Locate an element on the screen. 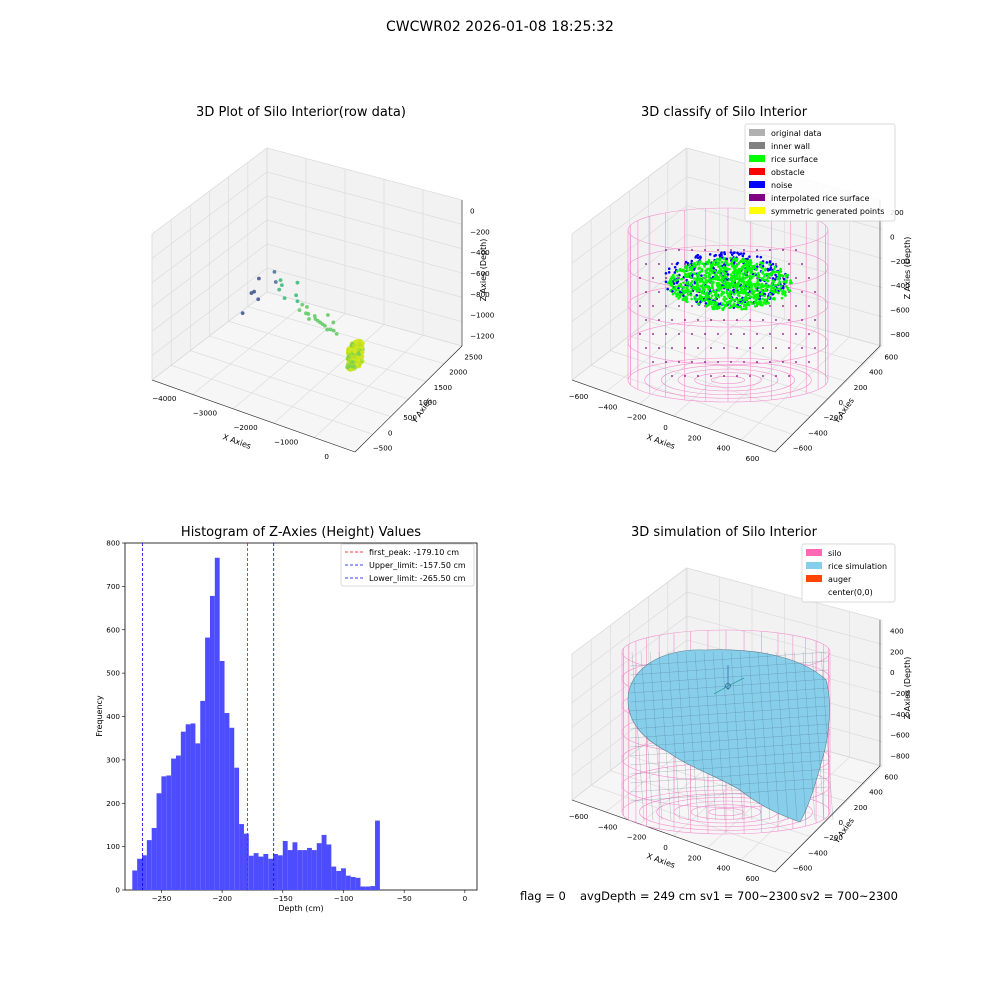 The image size is (1000, 1000). p2-ztick: −600 is located at coordinates (900, 310).